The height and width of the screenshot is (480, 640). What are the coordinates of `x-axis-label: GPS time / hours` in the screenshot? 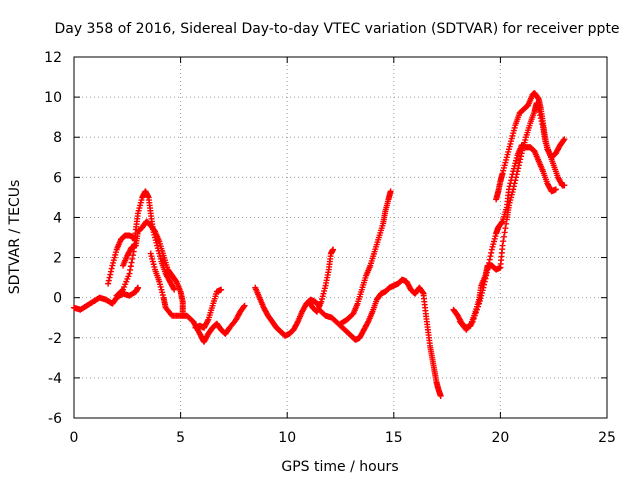 It's located at (339, 467).